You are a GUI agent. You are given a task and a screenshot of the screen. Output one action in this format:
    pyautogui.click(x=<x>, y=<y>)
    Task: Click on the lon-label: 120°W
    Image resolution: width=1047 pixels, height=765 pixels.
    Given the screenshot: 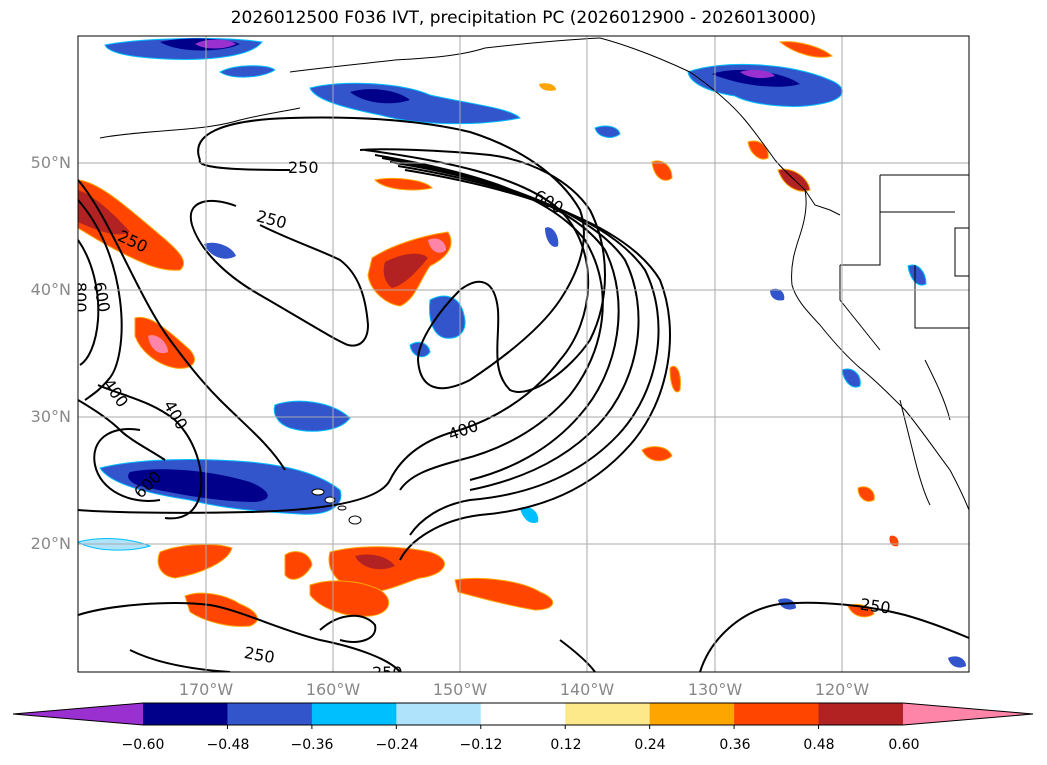 What is the action you would take?
    pyautogui.click(x=842, y=689)
    